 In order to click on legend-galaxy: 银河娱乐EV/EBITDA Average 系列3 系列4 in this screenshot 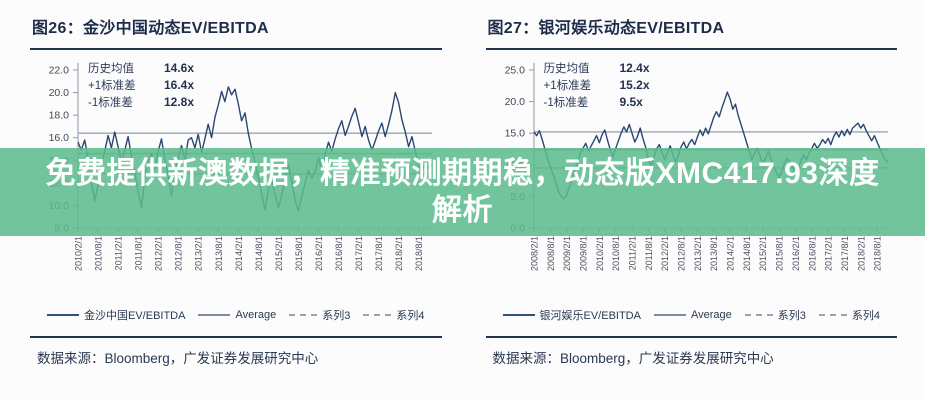, I will do `click(692, 315)`.